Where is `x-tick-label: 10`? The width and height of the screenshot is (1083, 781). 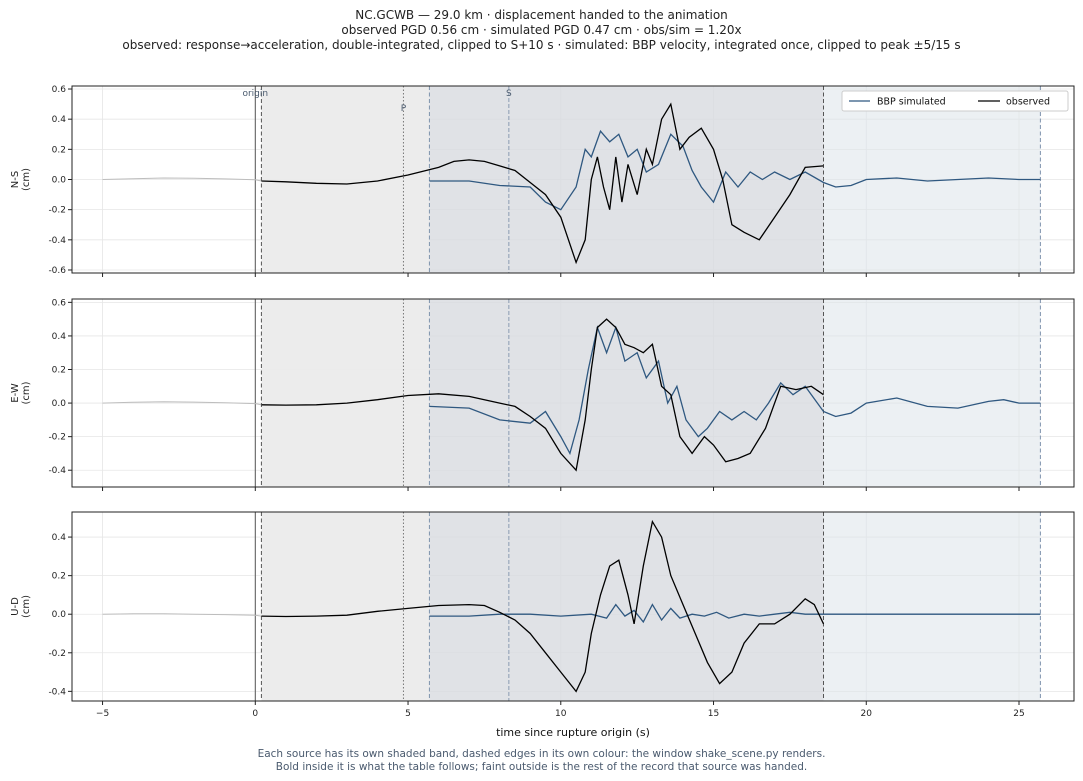
x-tick-label: 10 is located at coordinates (561, 714).